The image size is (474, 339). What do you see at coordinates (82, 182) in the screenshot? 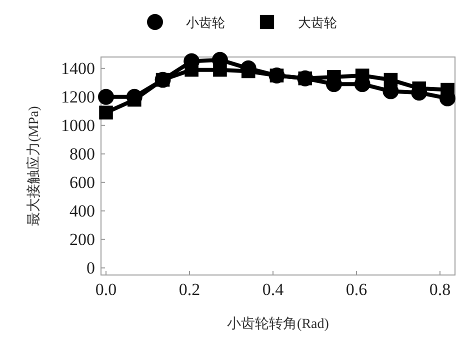
I see `y-tick-label: 600` at bounding box center [82, 182].